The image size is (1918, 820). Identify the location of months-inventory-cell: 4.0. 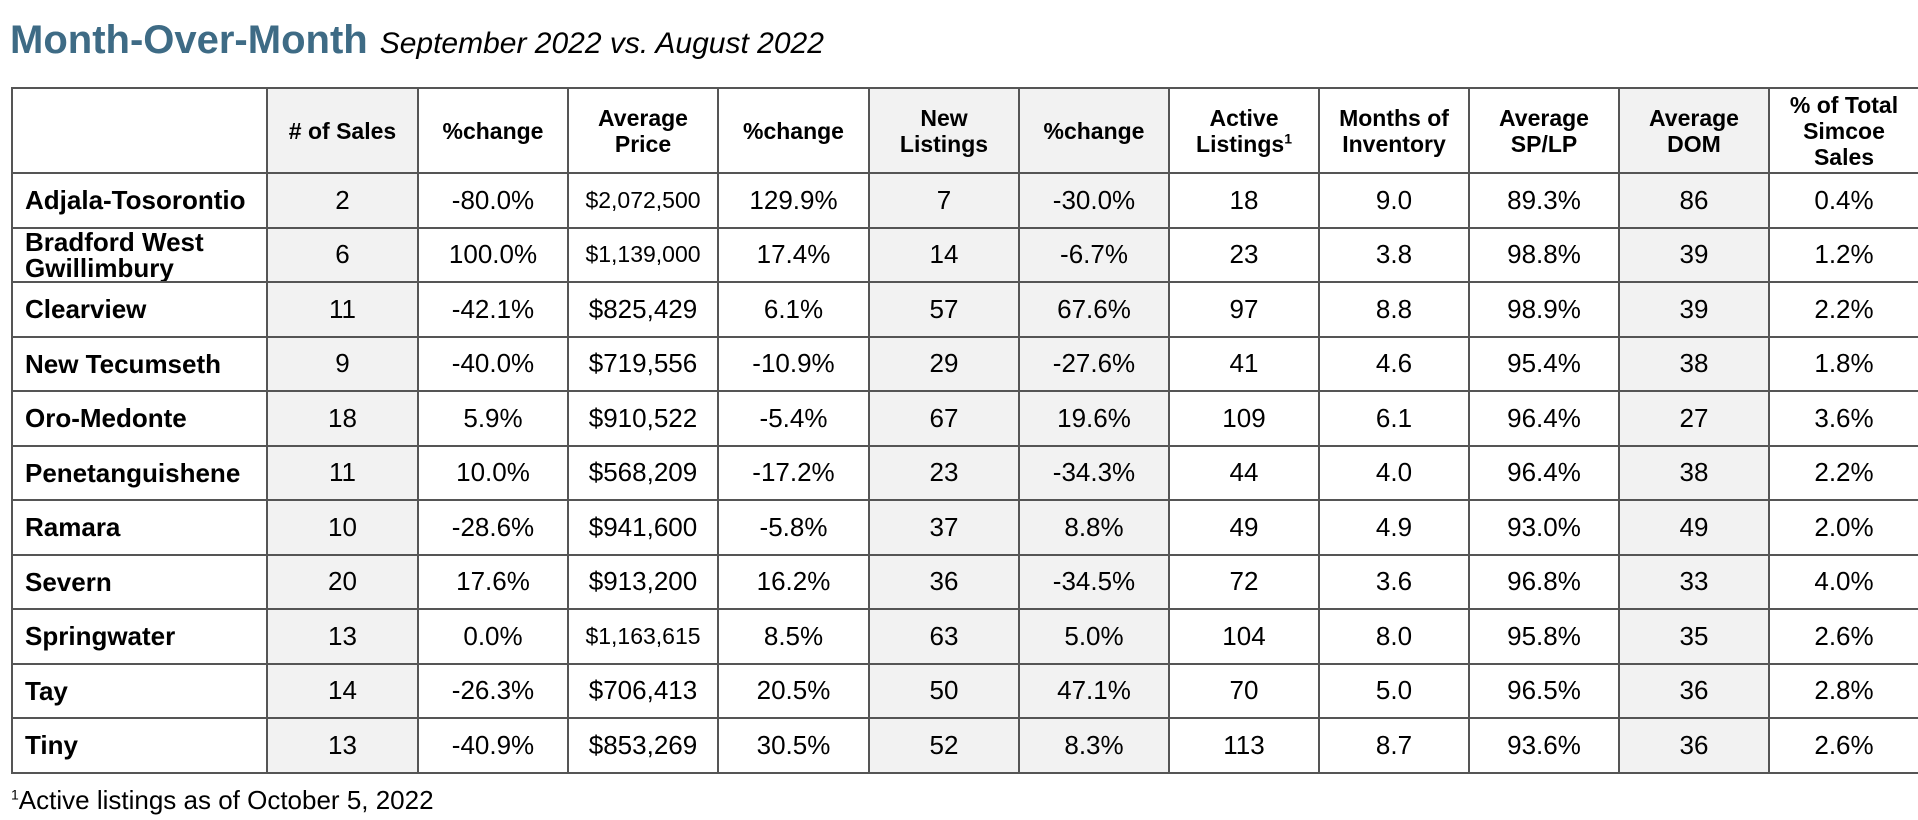
(1394, 472).